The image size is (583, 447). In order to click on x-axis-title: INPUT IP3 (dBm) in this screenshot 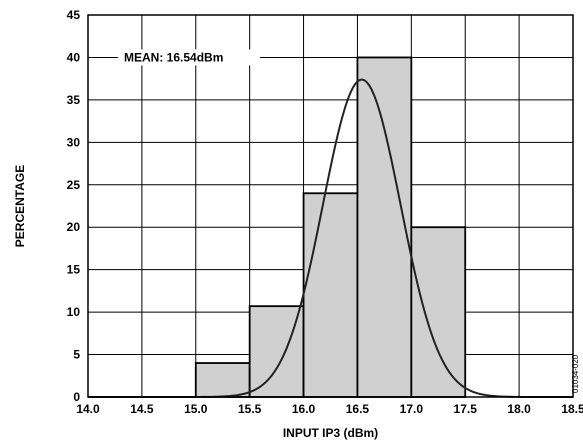, I will do `click(330, 433)`.